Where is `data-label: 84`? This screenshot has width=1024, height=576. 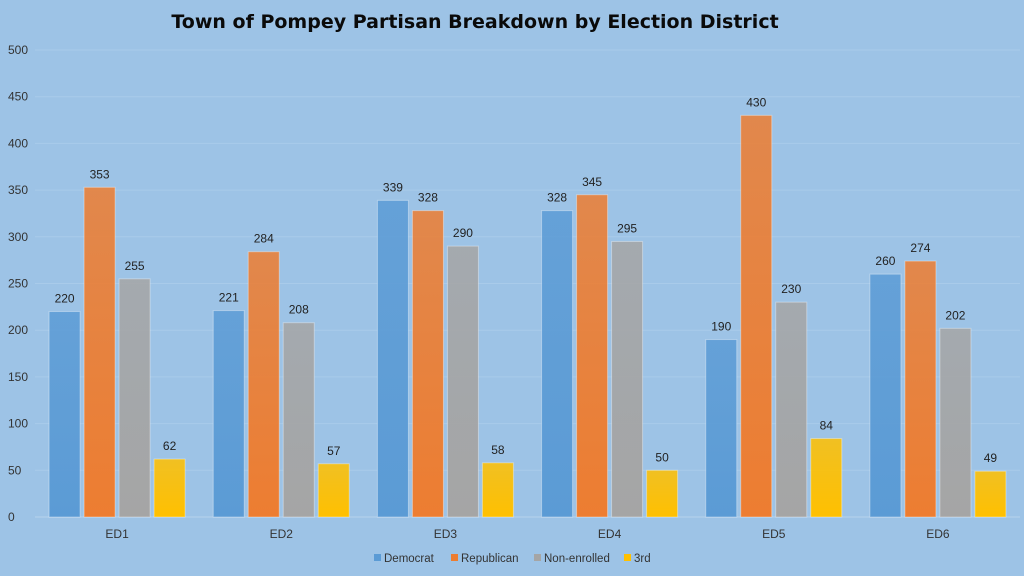
data-label: 84 is located at coordinates (827, 426).